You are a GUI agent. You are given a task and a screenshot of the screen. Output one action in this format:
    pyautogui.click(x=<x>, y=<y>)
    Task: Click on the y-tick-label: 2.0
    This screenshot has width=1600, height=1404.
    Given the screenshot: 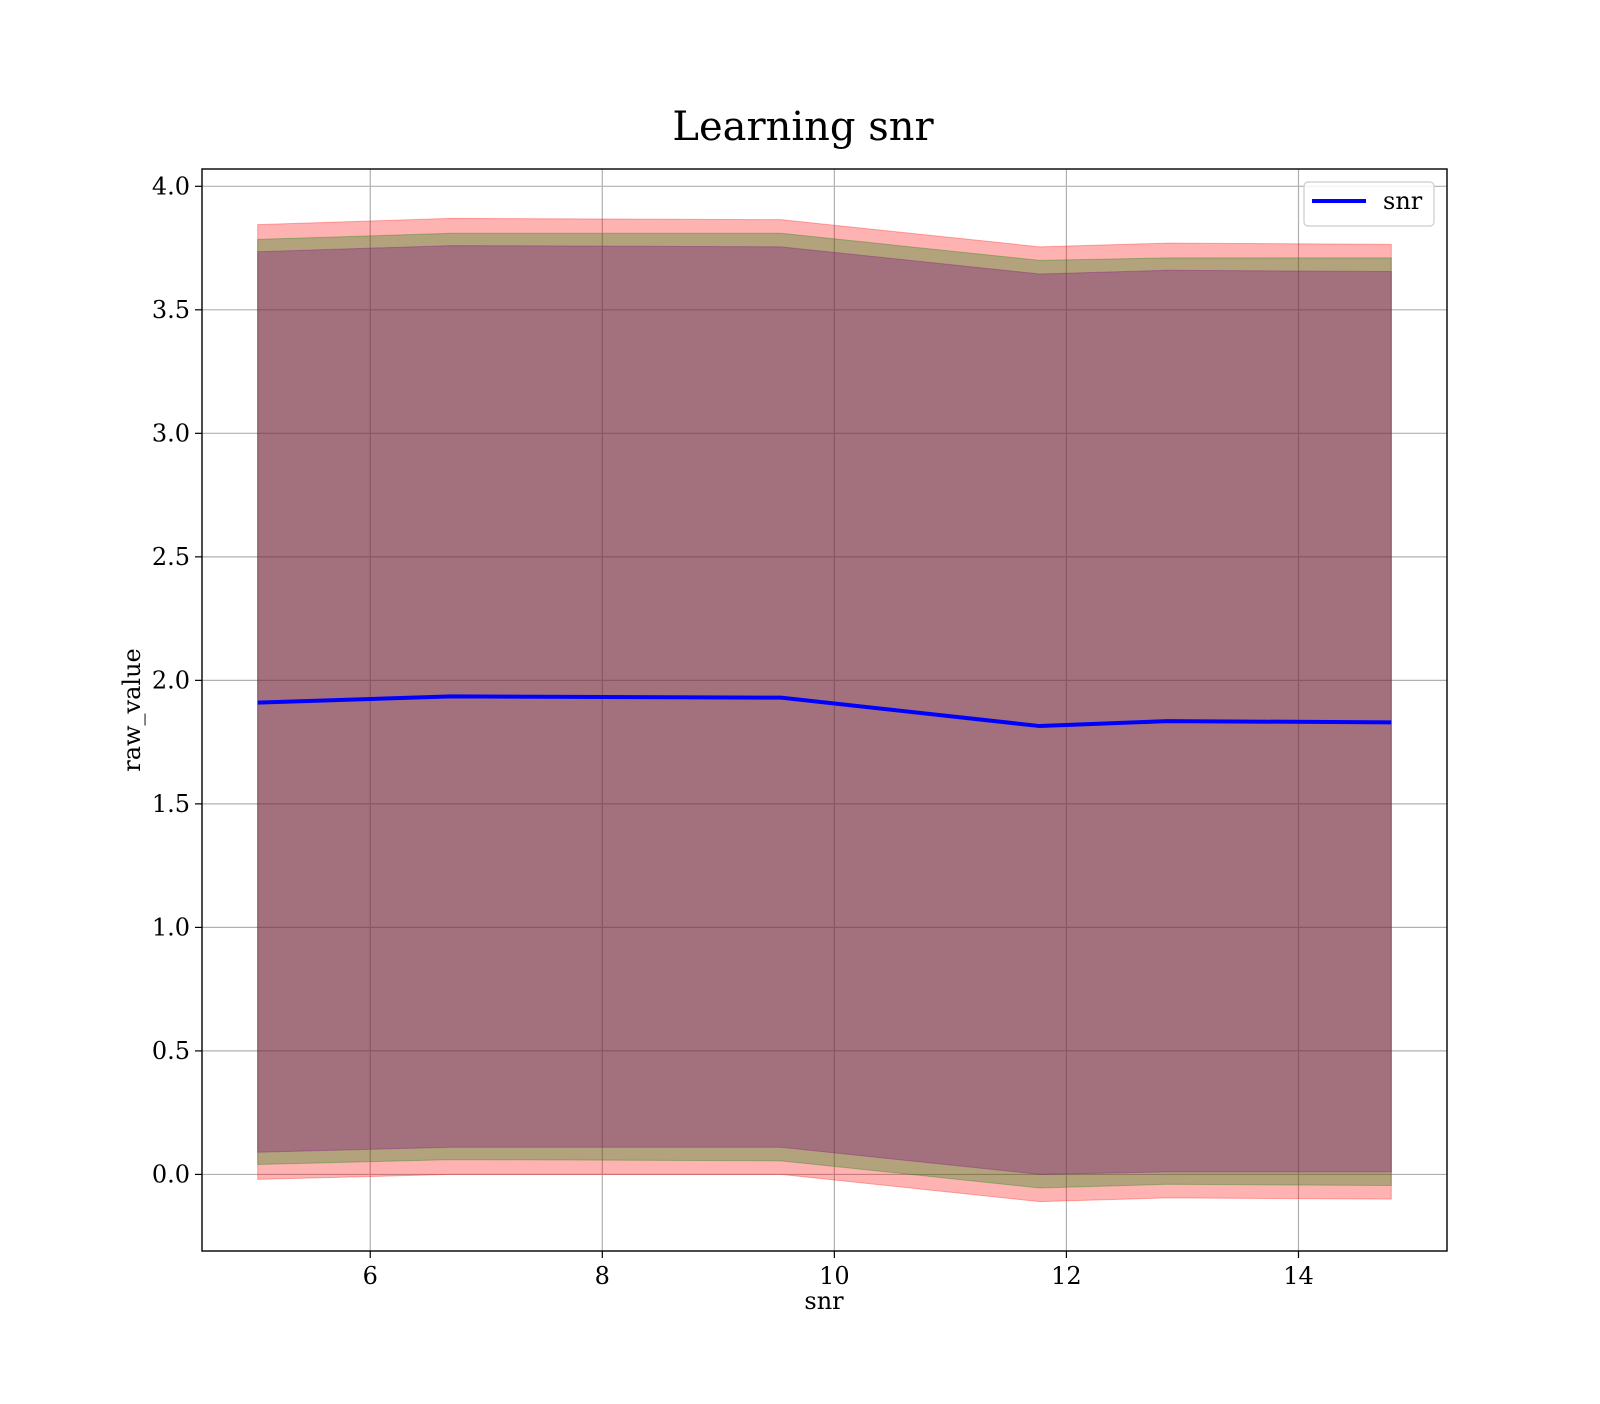 What is the action you would take?
    pyautogui.click(x=171, y=680)
    